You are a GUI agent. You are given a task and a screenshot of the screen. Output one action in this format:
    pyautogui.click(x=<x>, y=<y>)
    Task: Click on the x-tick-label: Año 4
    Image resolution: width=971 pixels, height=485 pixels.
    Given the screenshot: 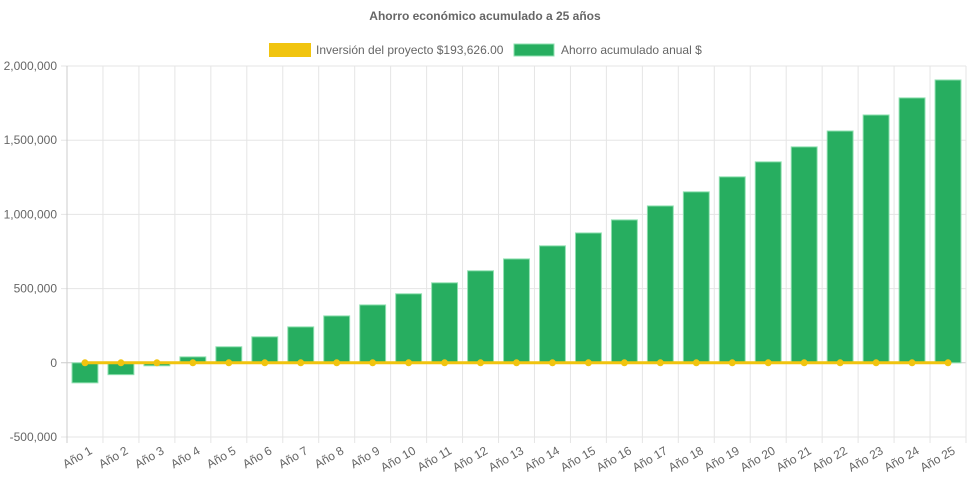 What is the action you would take?
    pyautogui.click(x=185, y=457)
    